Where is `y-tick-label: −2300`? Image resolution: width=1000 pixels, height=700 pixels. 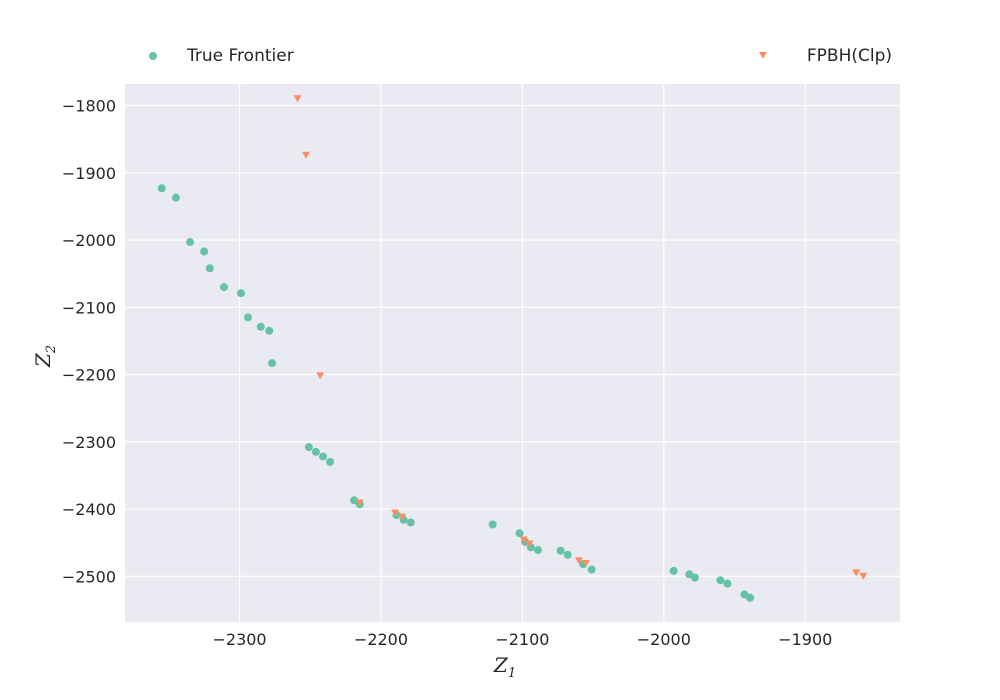
y-tick-label: −2300 is located at coordinates (89, 442).